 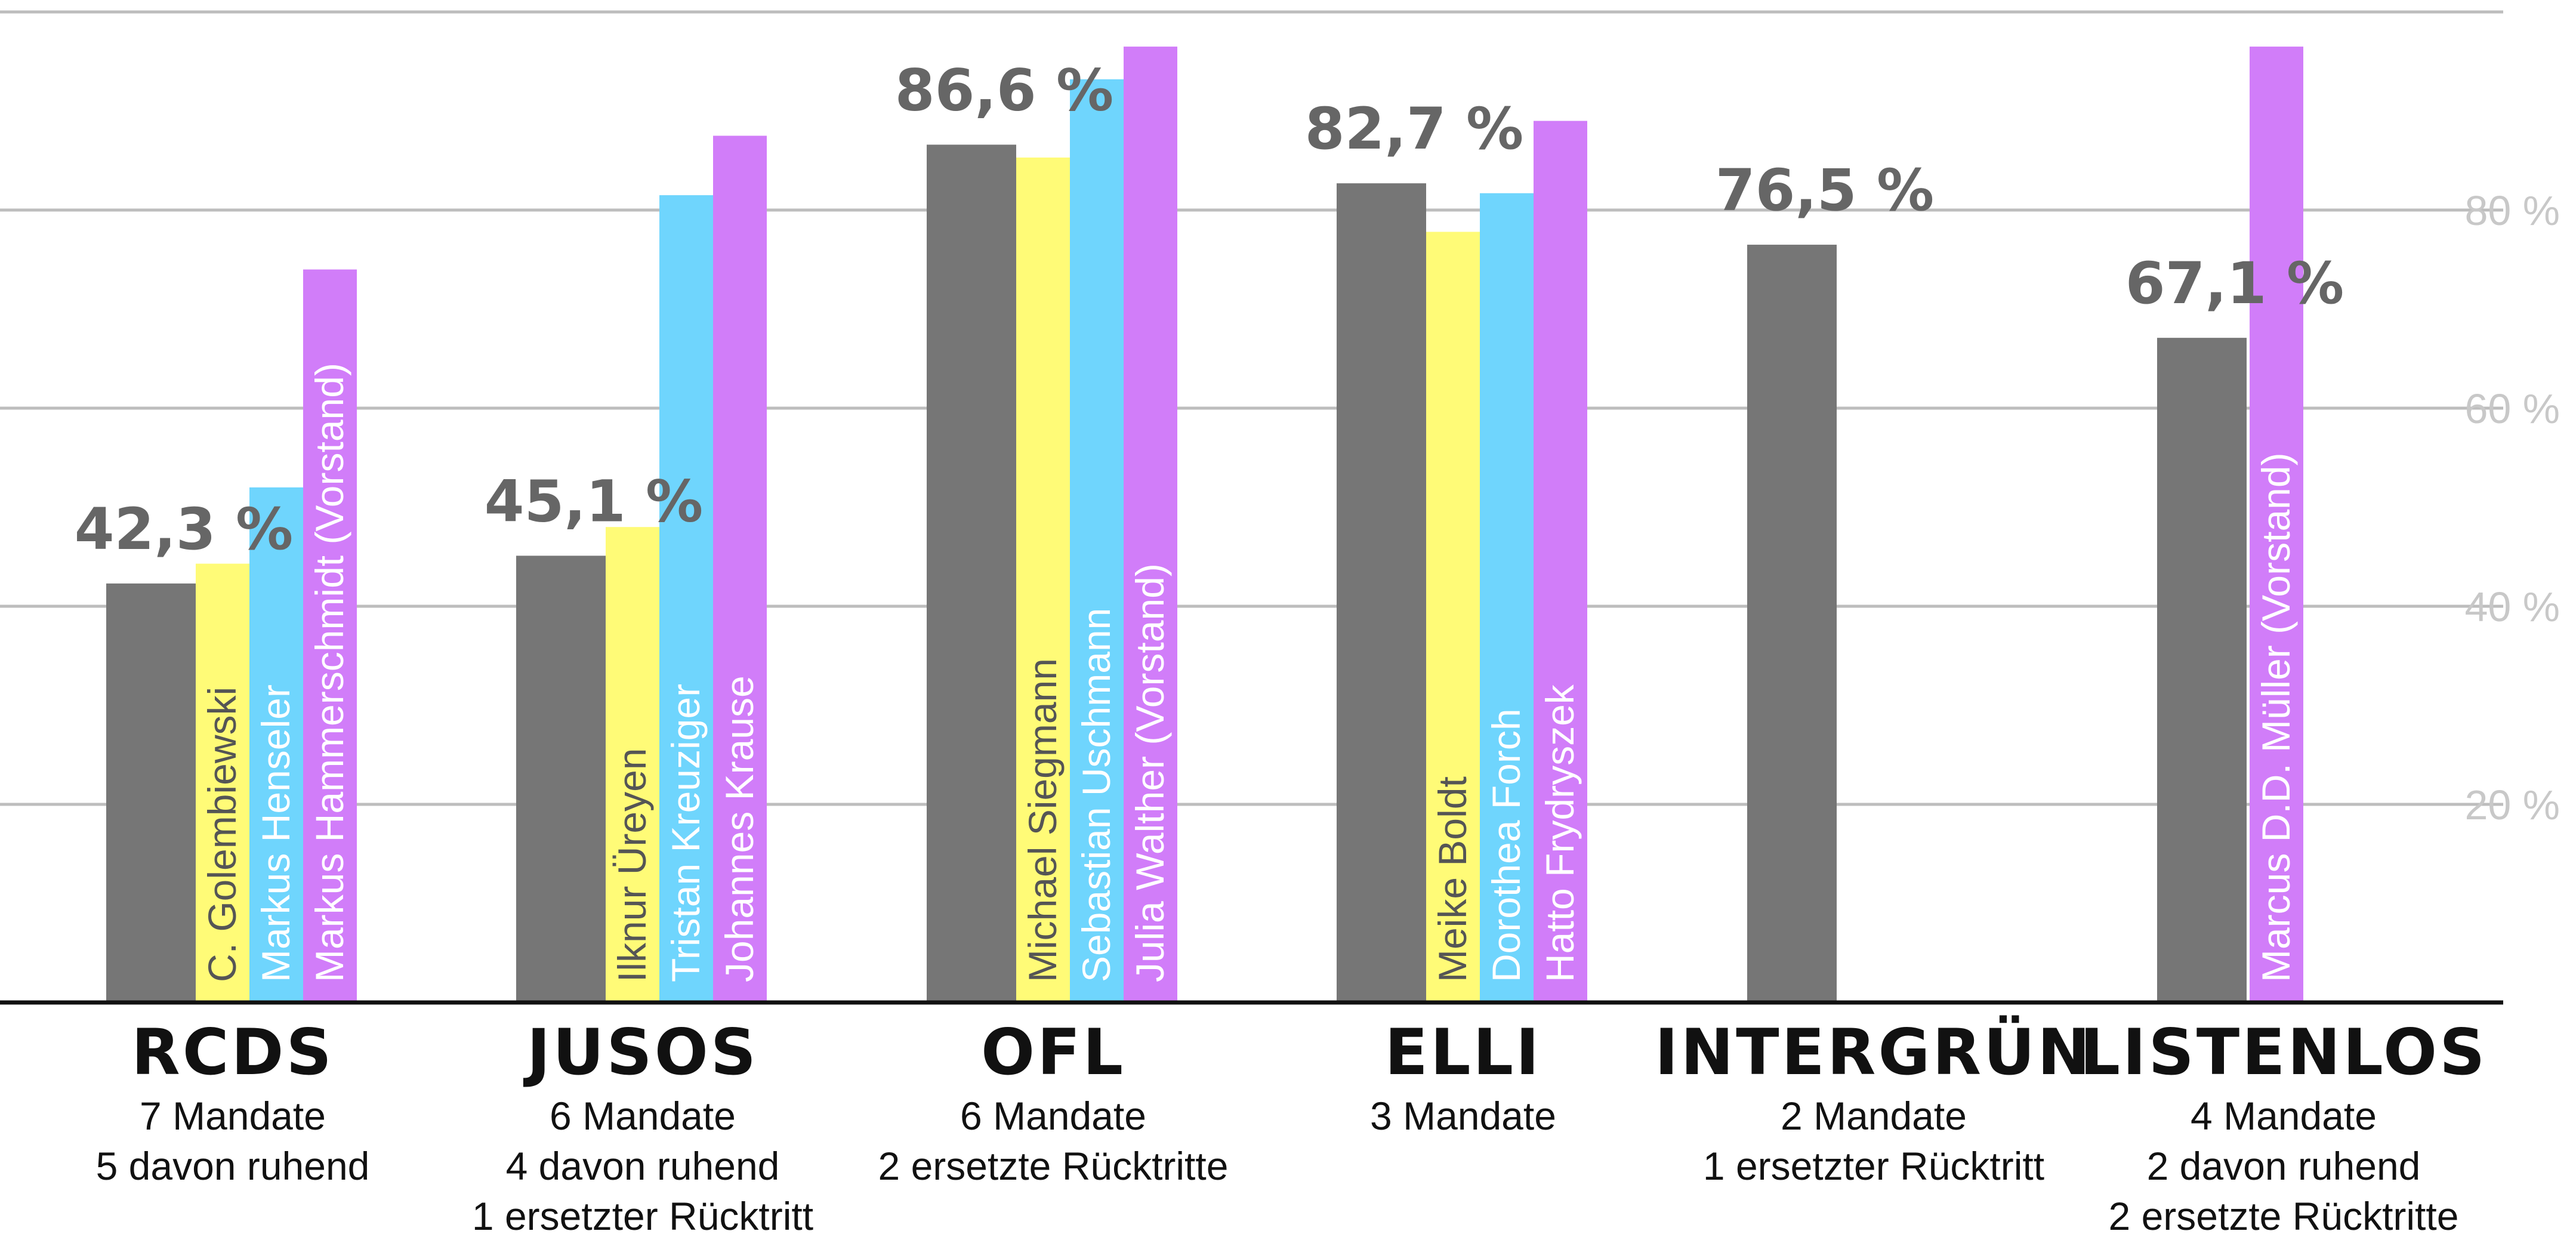 I want to click on bar-member-johannes-krause, so click(x=740, y=569).